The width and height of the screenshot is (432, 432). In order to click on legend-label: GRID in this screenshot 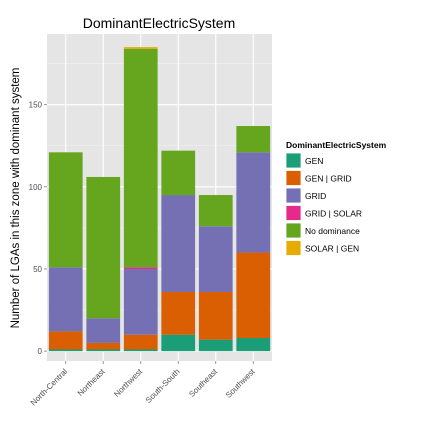, I will do `click(315, 196)`.